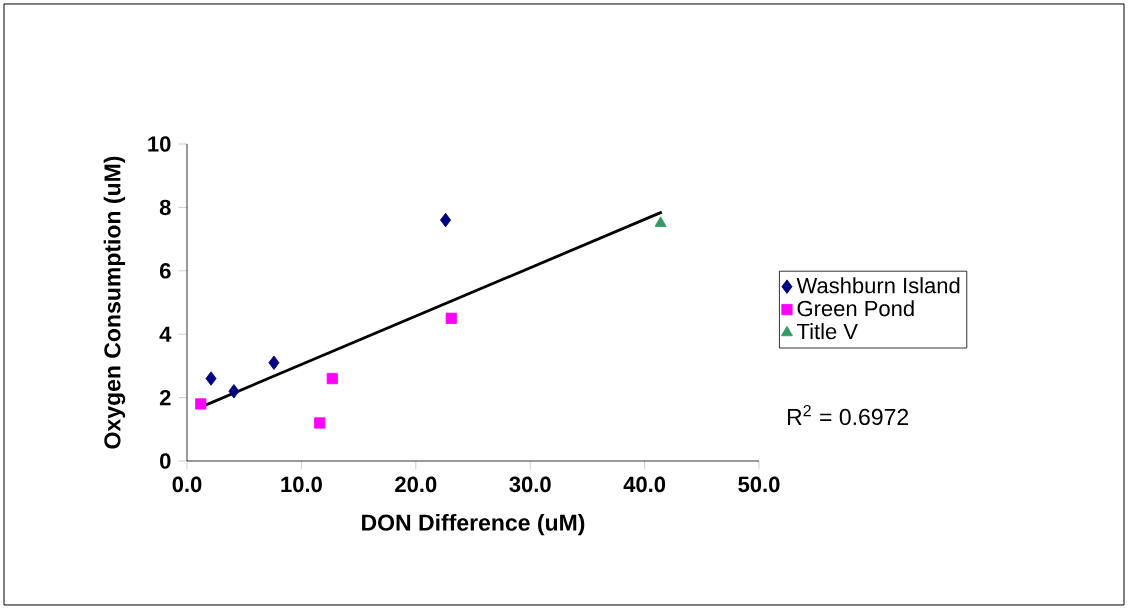 The image size is (1128, 609). What do you see at coordinates (855, 308) in the screenshot?
I see `legend-label: Green Pond` at bounding box center [855, 308].